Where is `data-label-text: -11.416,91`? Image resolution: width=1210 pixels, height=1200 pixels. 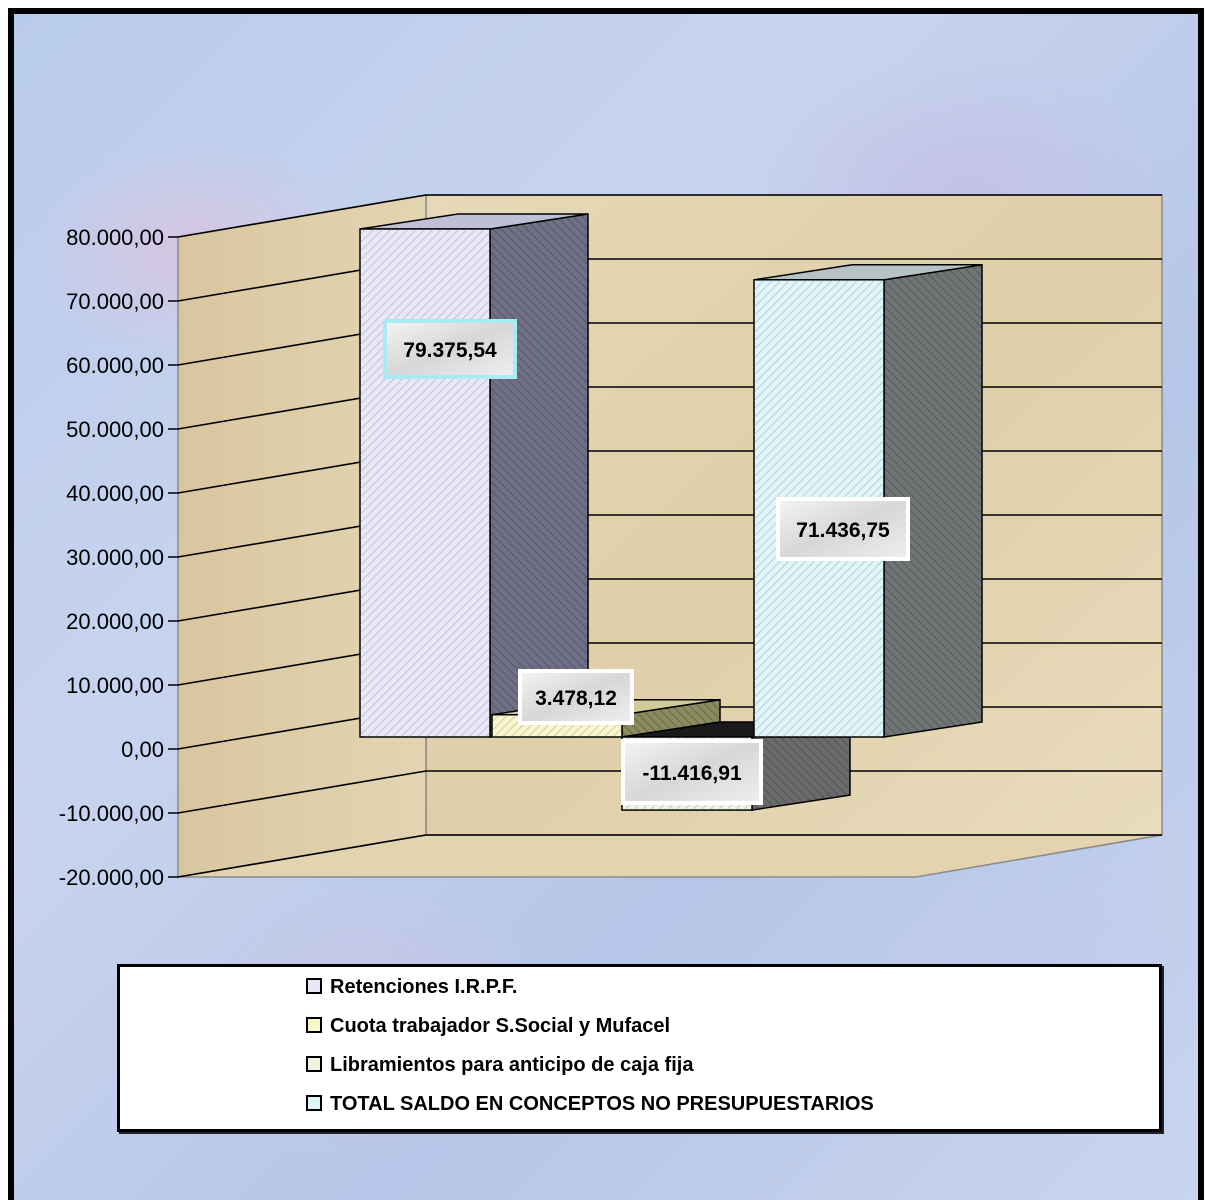
data-label-text: -11.416,91 is located at coordinates (692, 773).